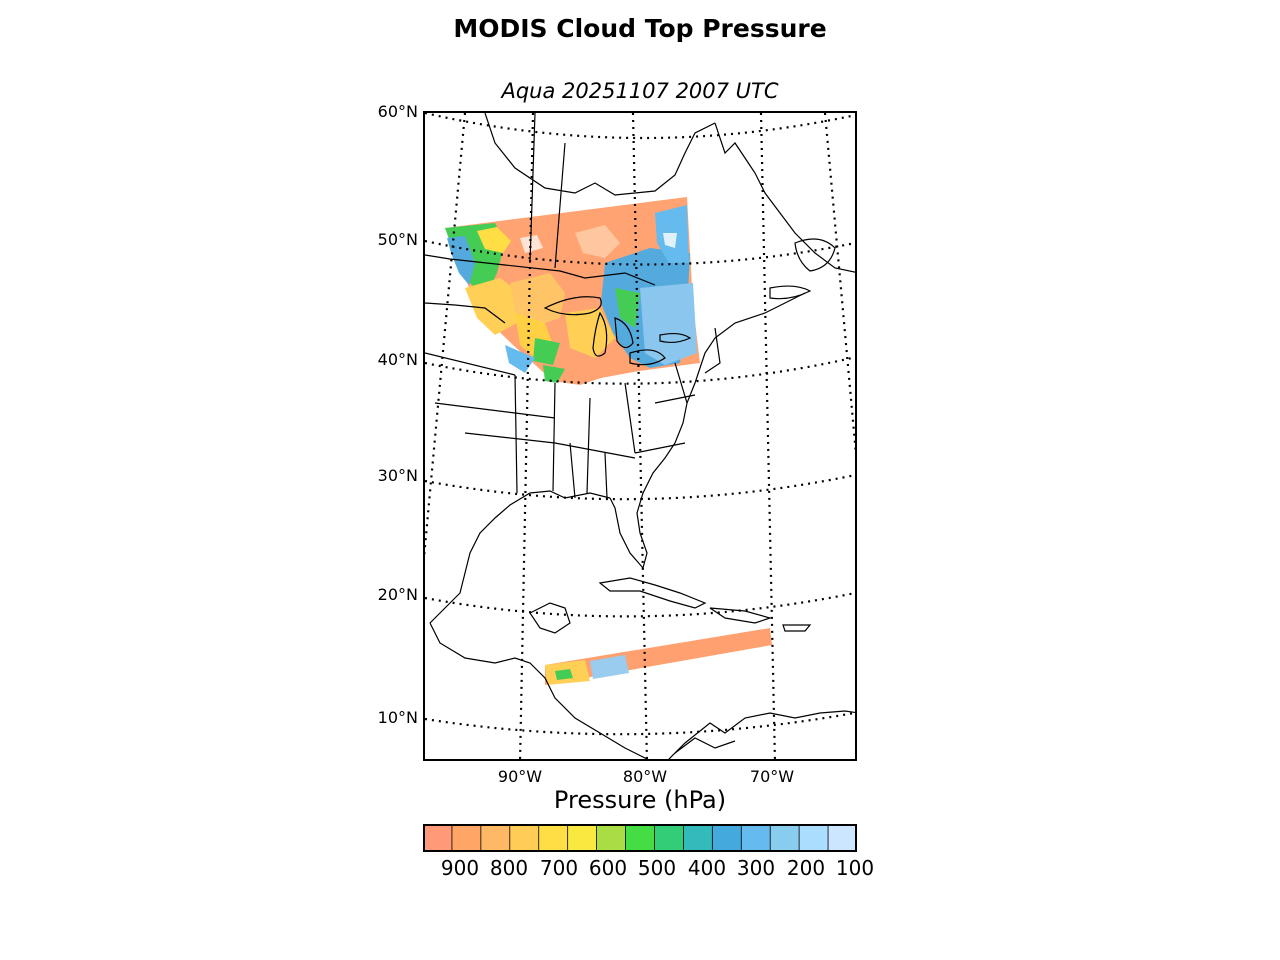  I want to click on colorbar-tick-400: 400, so click(707, 868).